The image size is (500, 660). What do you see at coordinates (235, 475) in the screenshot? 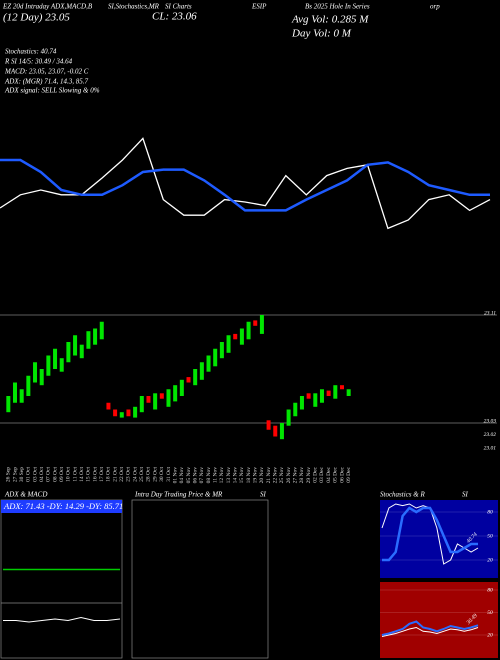
I see `x-tick-label: 14 Nov` at bounding box center [235, 475].